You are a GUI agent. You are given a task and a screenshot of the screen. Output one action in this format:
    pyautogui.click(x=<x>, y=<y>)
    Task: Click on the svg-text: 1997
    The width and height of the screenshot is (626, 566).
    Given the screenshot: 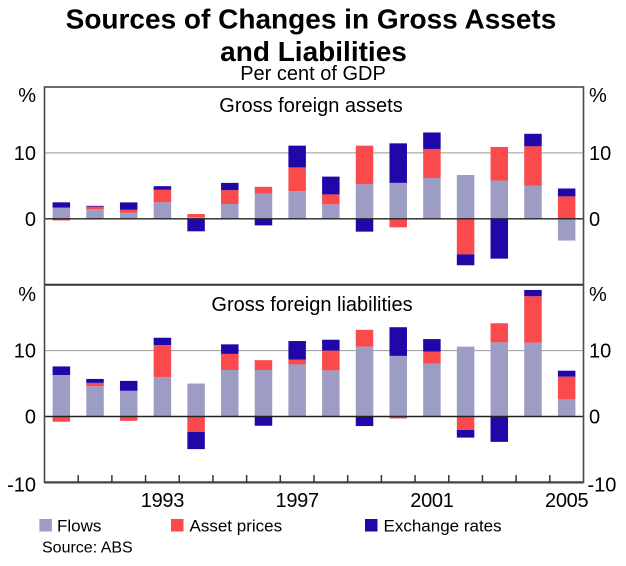 What is the action you would take?
    pyautogui.click(x=297, y=501)
    